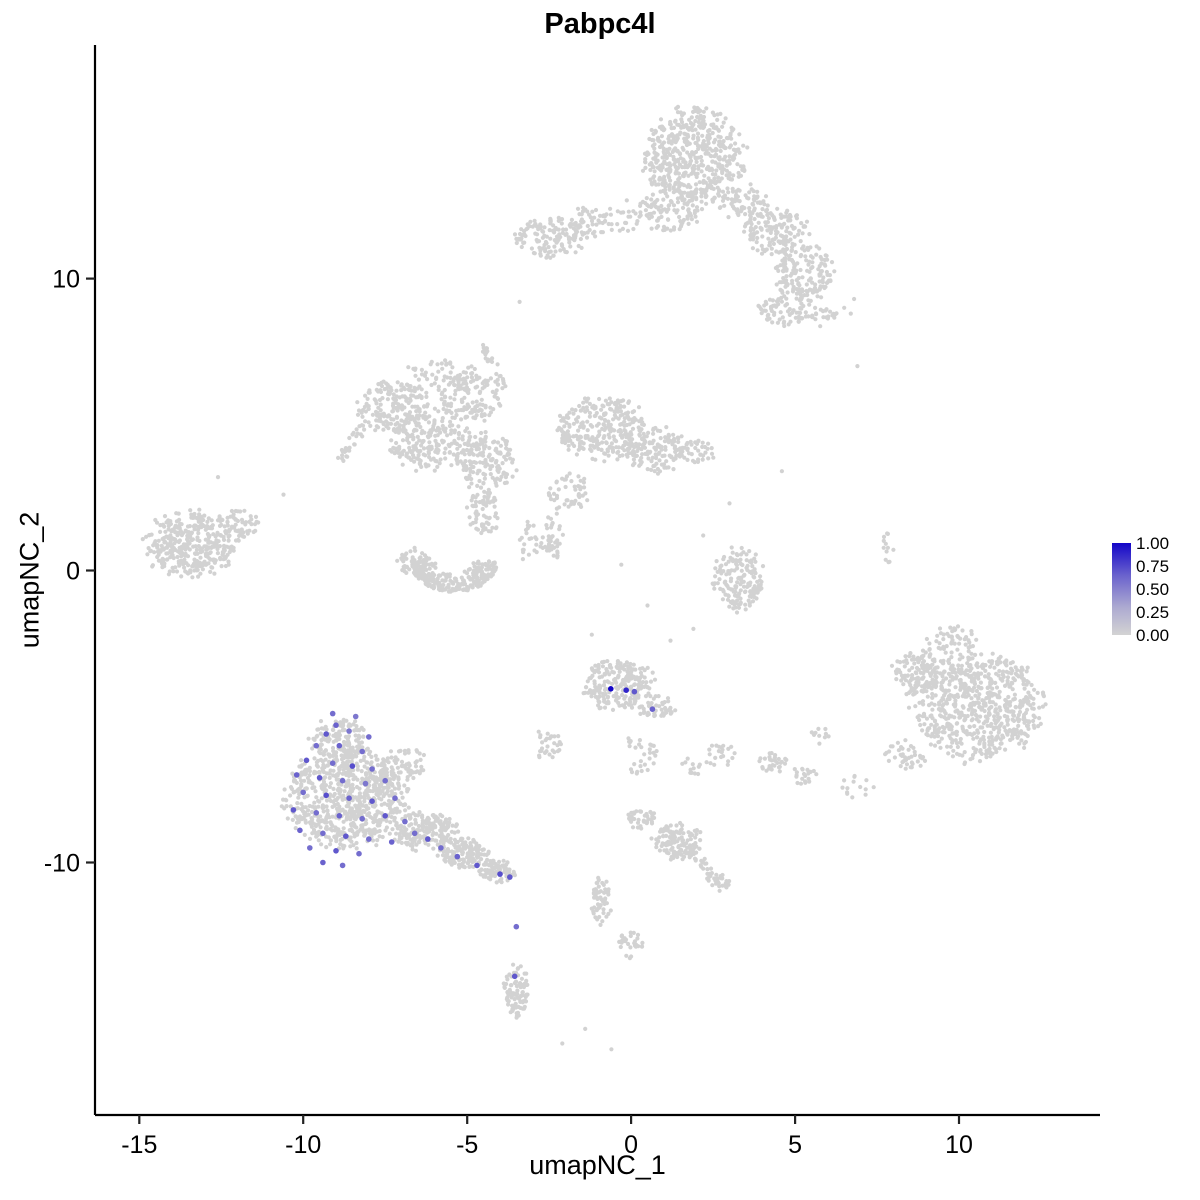 The height and width of the screenshot is (1200, 1200). What do you see at coordinates (1140, 589) in the screenshot?
I see `expression-colorbar-legend: 1.000.750.500.250.00` at bounding box center [1140, 589].